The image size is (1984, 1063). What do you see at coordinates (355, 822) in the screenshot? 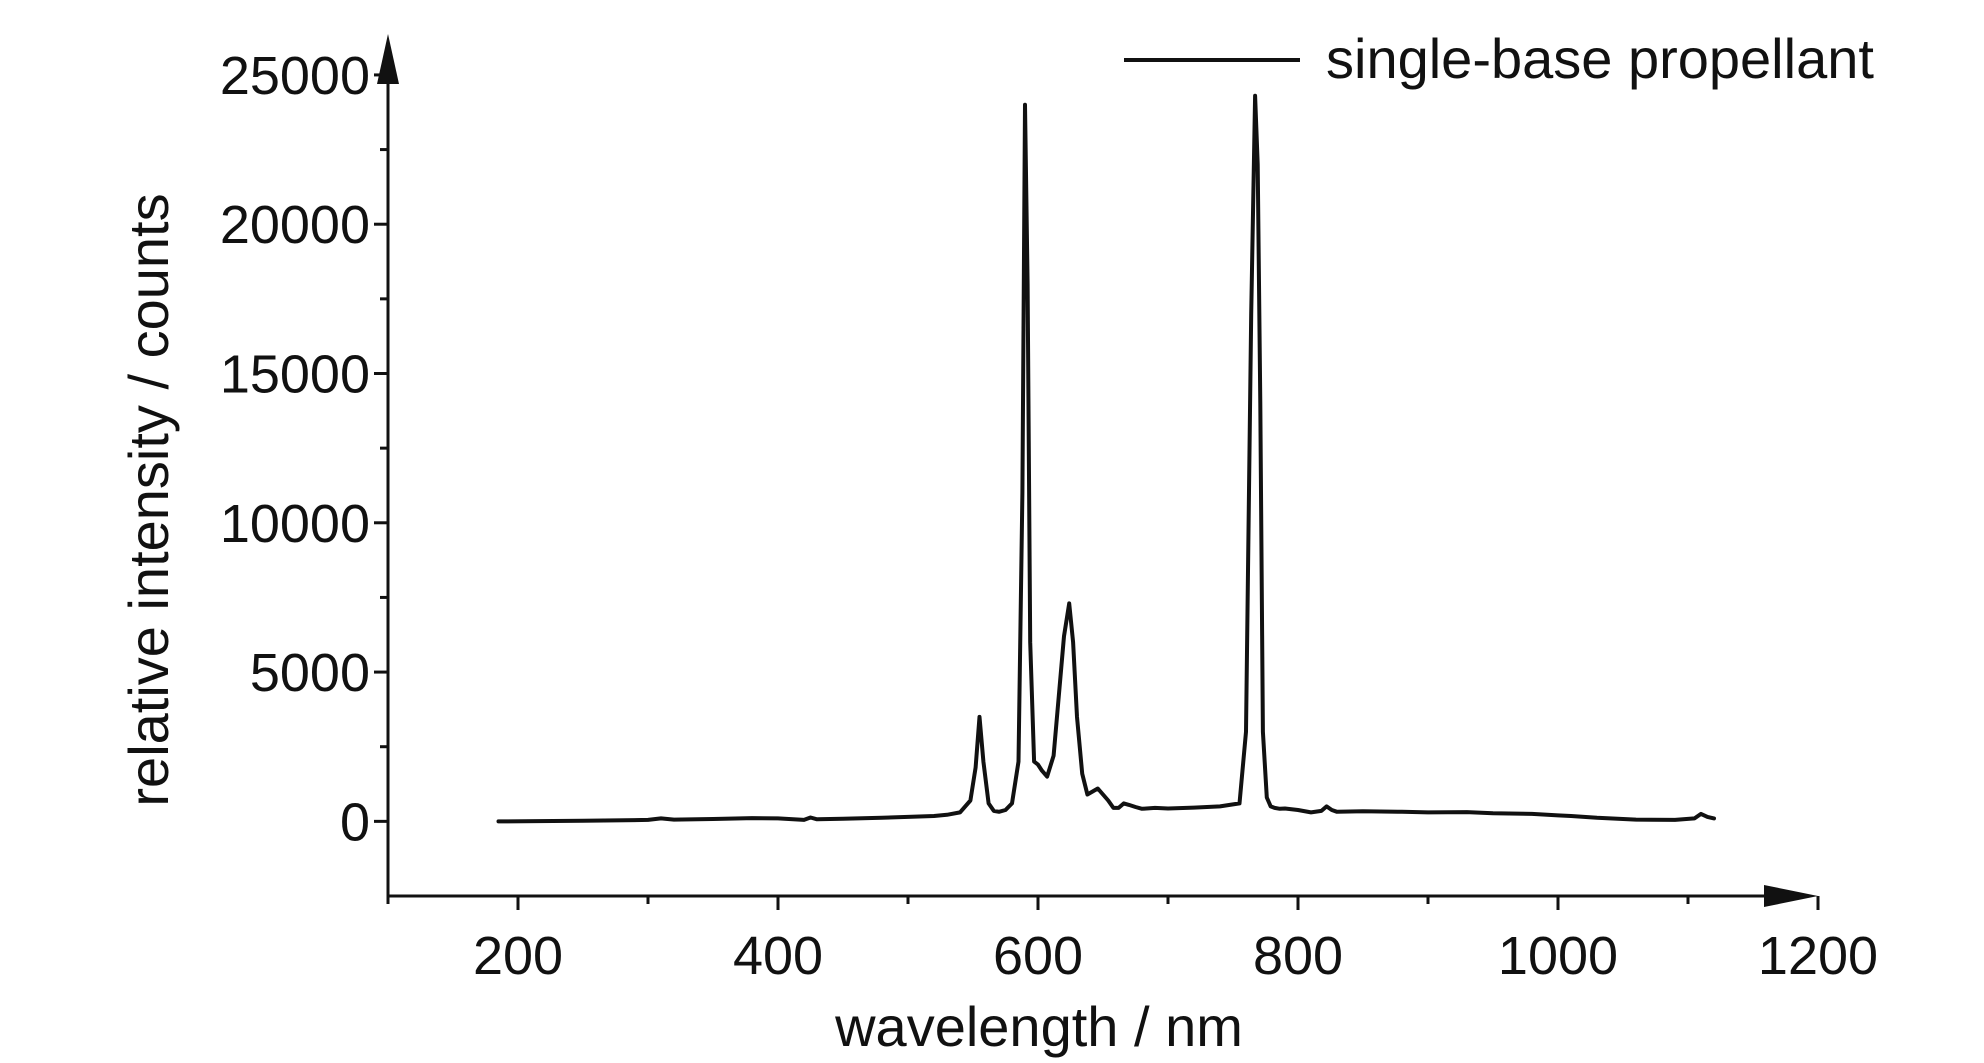
I see `y-tick-label-0: 0` at bounding box center [355, 822].